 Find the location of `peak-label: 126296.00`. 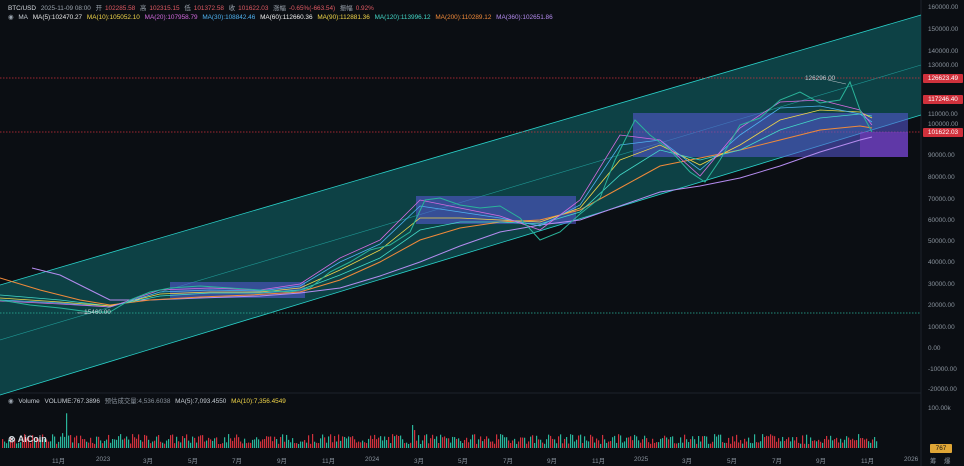

peak-label: 126296.00 is located at coordinates (820, 78).